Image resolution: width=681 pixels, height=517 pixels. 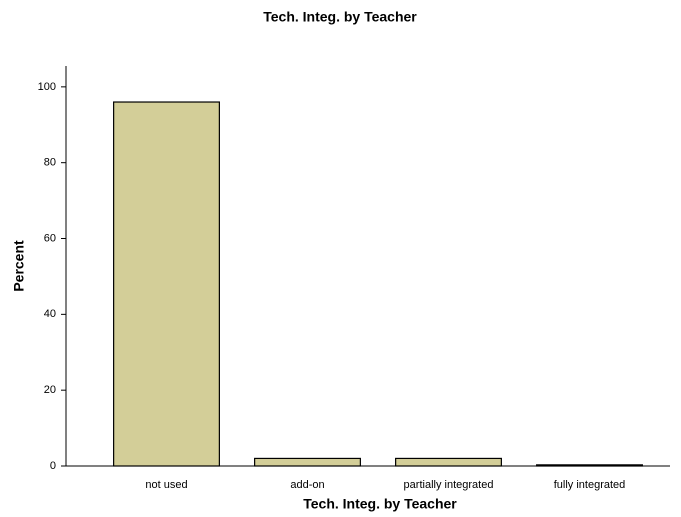 I want to click on x-axis-label: Tech. Integ. by Teacher, so click(x=380, y=504).